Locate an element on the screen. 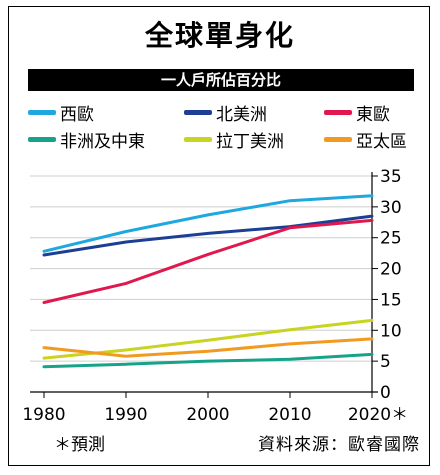 This screenshot has width=440, height=475. legend-label: 東歐 is located at coordinates (373, 115).